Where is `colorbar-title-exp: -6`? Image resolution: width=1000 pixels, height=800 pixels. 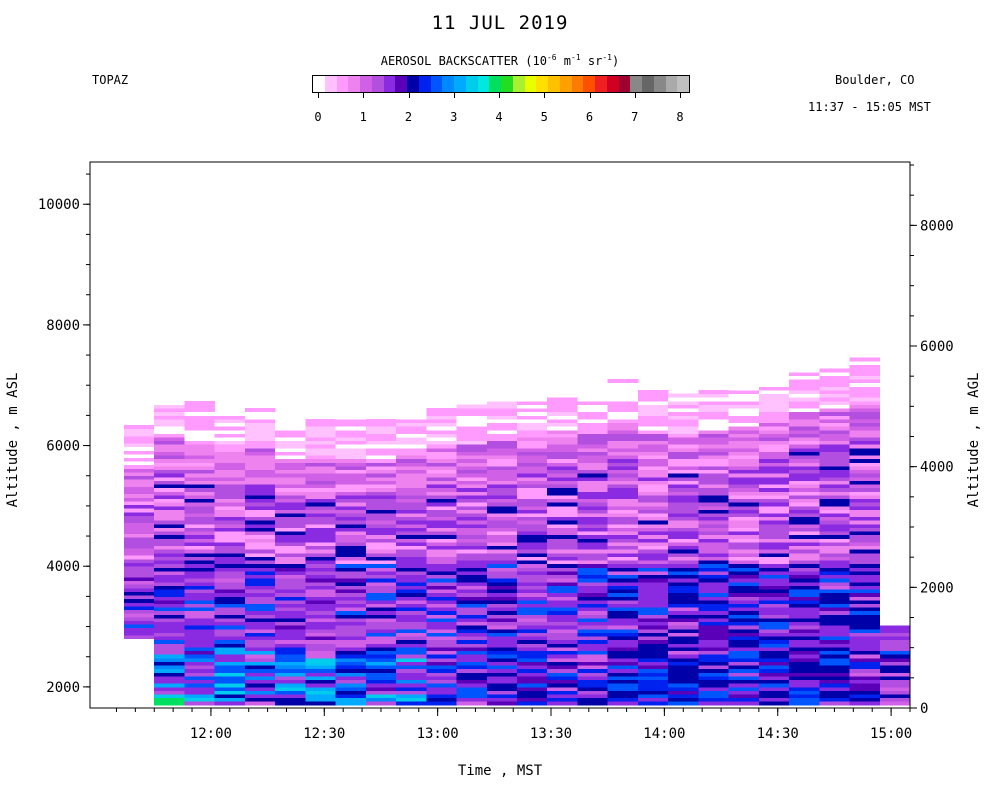
colorbar-title-exp: -6 is located at coordinates (551, 57).